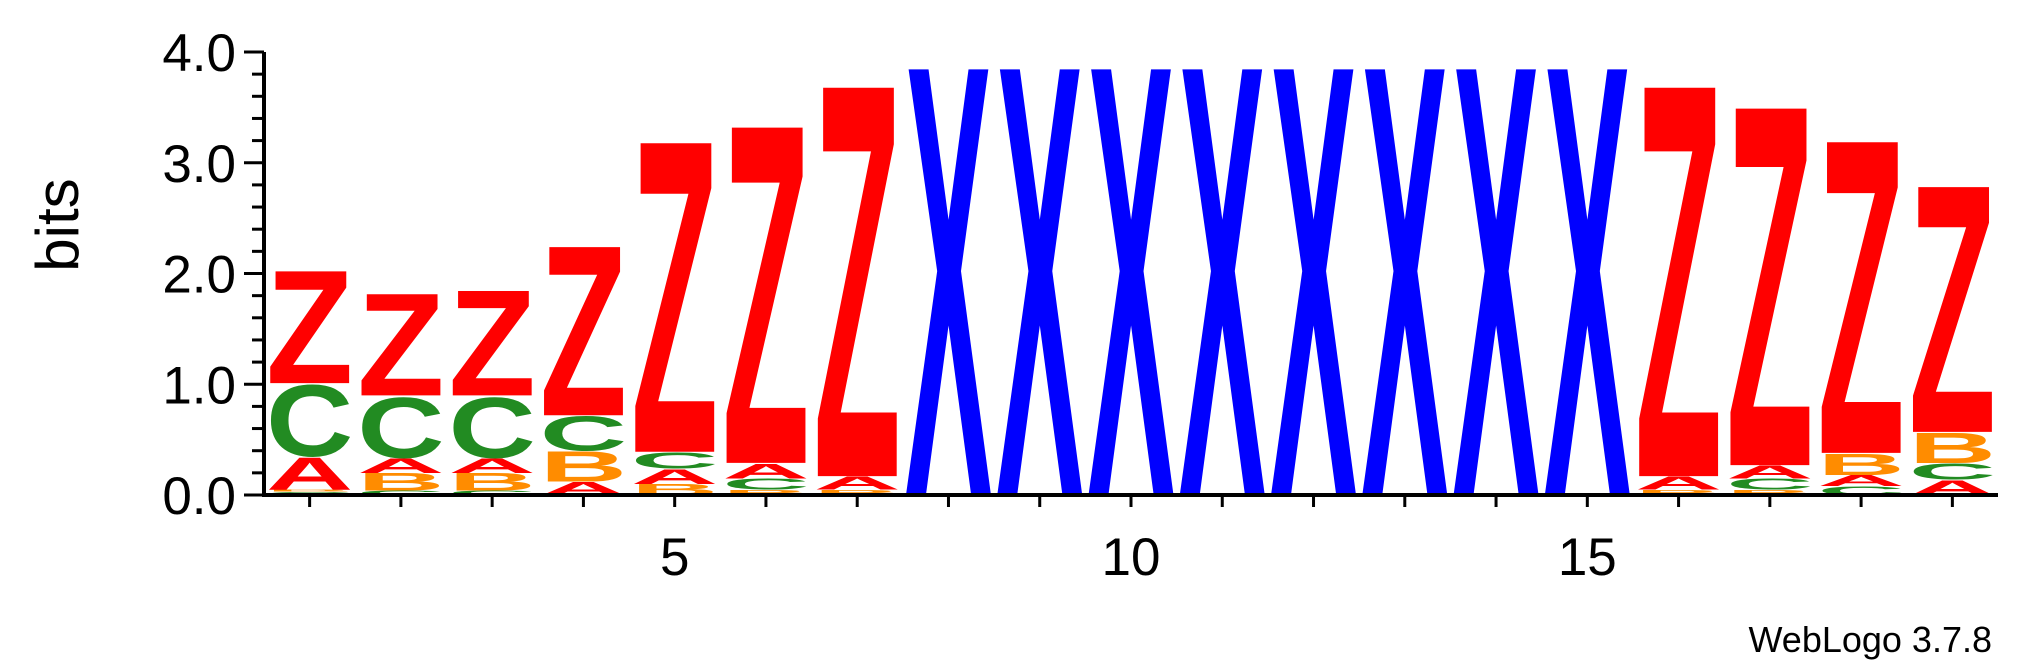  Describe the element at coordinates (199, 53) in the screenshot. I see `y-tick-label: 4.0` at that location.